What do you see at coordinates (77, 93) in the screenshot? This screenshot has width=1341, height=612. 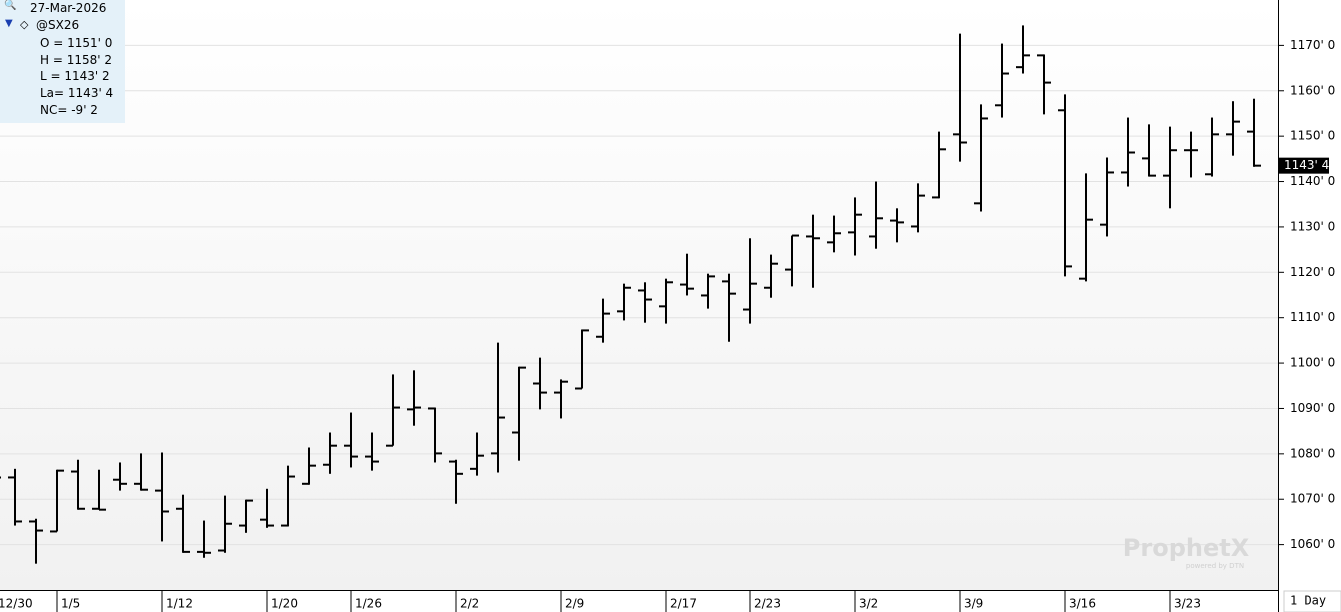 I see `info-line: La= 1143' 4` at bounding box center [77, 93].